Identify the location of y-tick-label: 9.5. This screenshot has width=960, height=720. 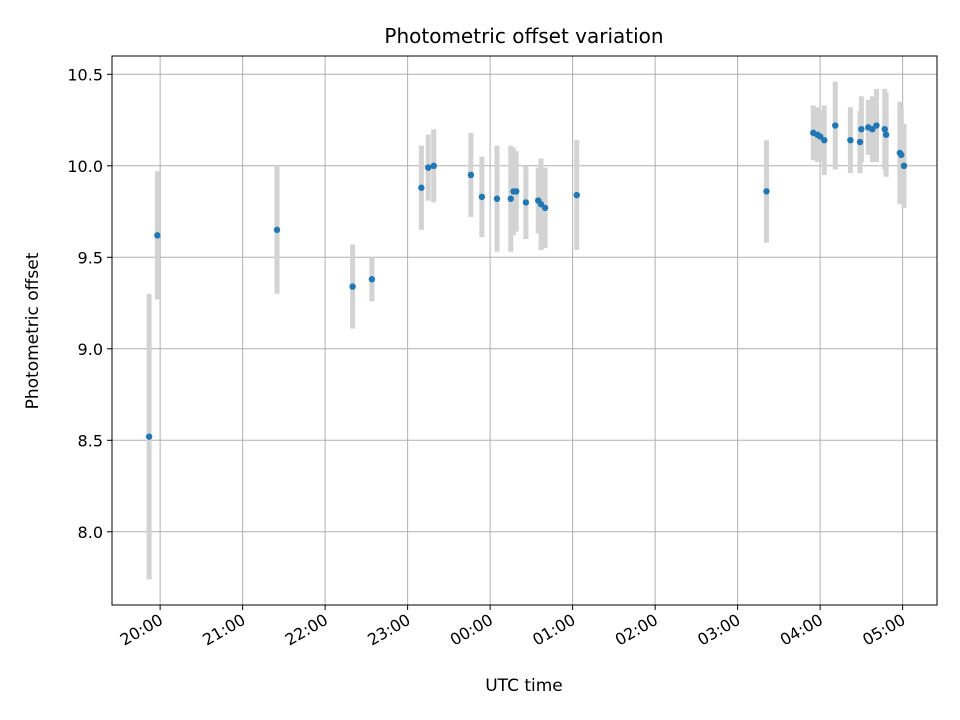
(90, 257).